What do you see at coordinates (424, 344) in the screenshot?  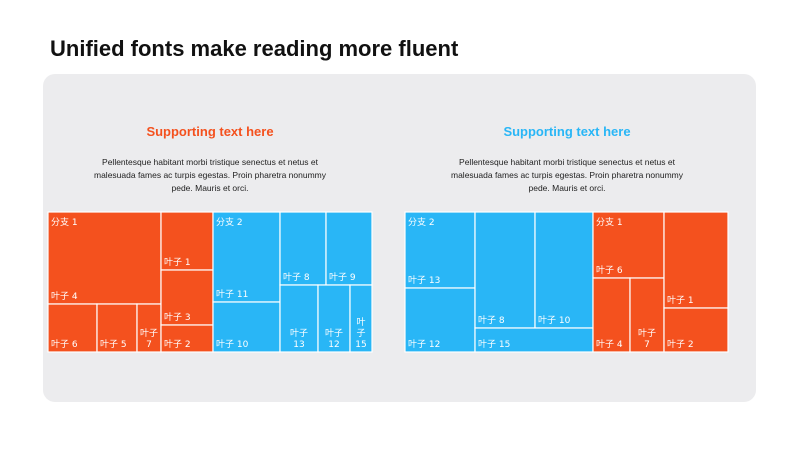 I see `treemap-leaf-label: 叶子 12` at bounding box center [424, 344].